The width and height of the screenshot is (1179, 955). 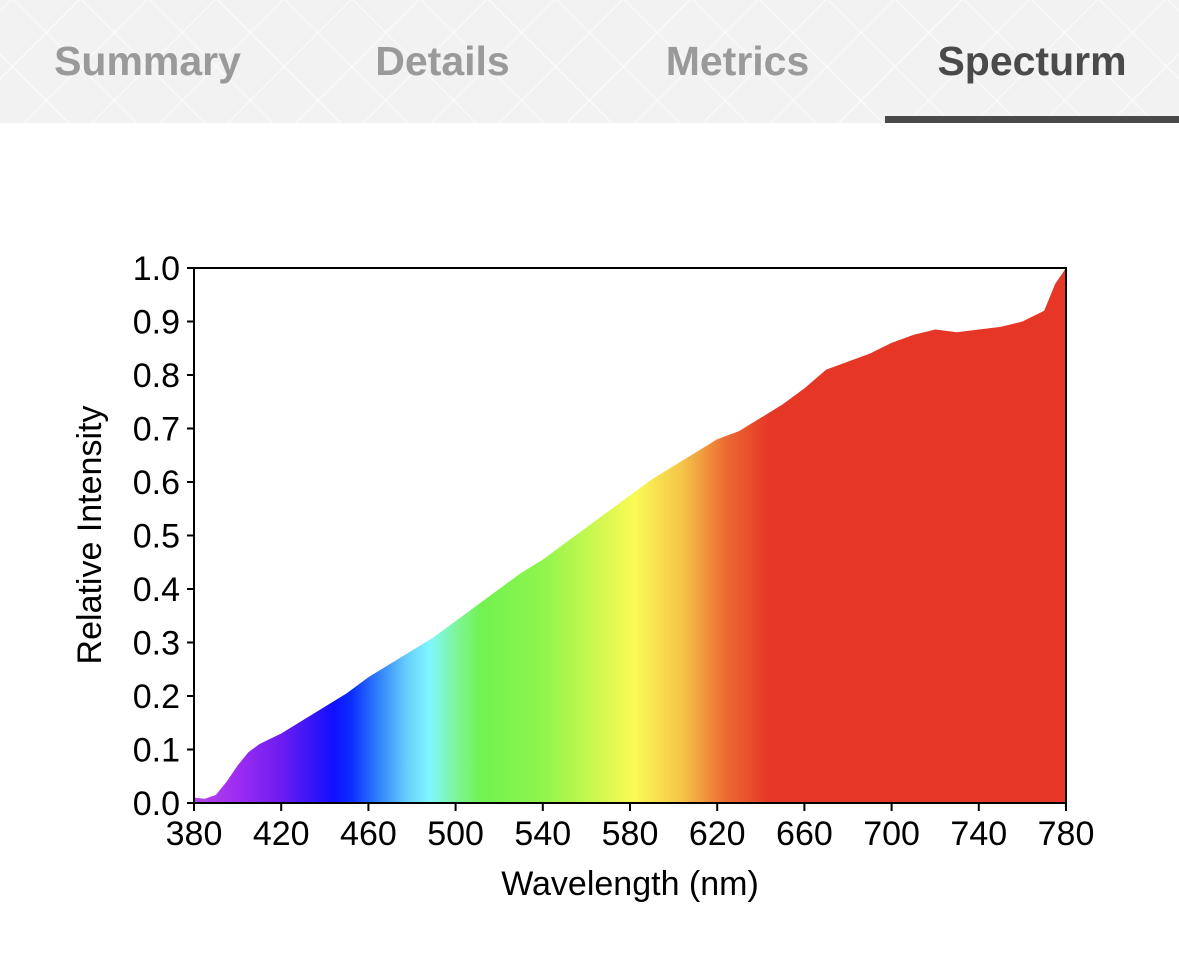 What do you see at coordinates (156, 483) in the screenshot?
I see `y-tick-label: 0.6` at bounding box center [156, 483].